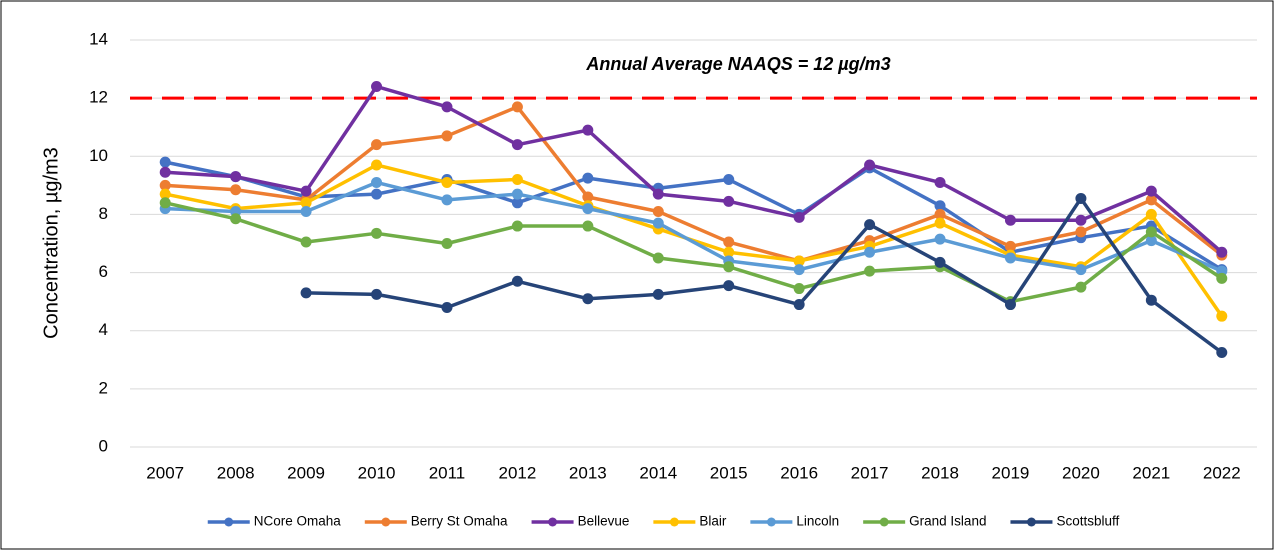 The image size is (1276, 552). I want to click on x-tick-label: 2019, so click(1011, 472).